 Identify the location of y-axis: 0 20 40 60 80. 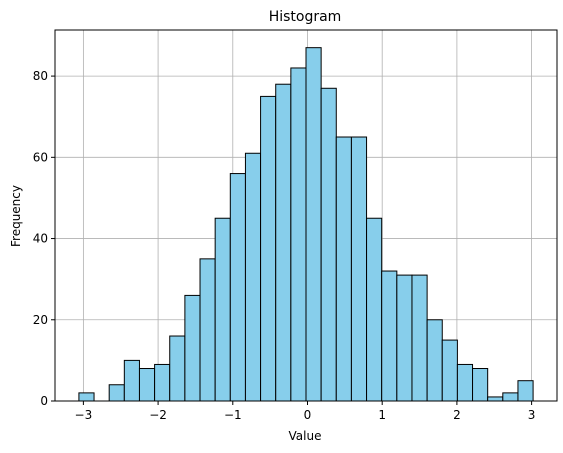
(44, 238).